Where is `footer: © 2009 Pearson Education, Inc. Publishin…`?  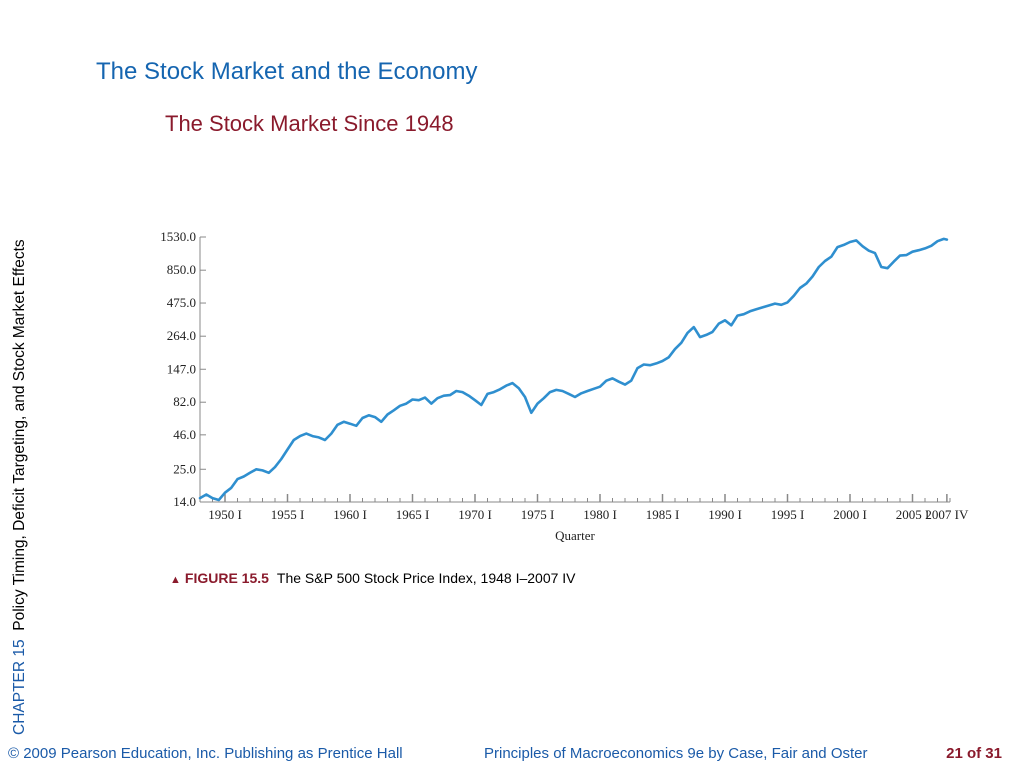 footer: © 2009 Pearson Education, Inc. Publishin… is located at coordinates (512, 756).